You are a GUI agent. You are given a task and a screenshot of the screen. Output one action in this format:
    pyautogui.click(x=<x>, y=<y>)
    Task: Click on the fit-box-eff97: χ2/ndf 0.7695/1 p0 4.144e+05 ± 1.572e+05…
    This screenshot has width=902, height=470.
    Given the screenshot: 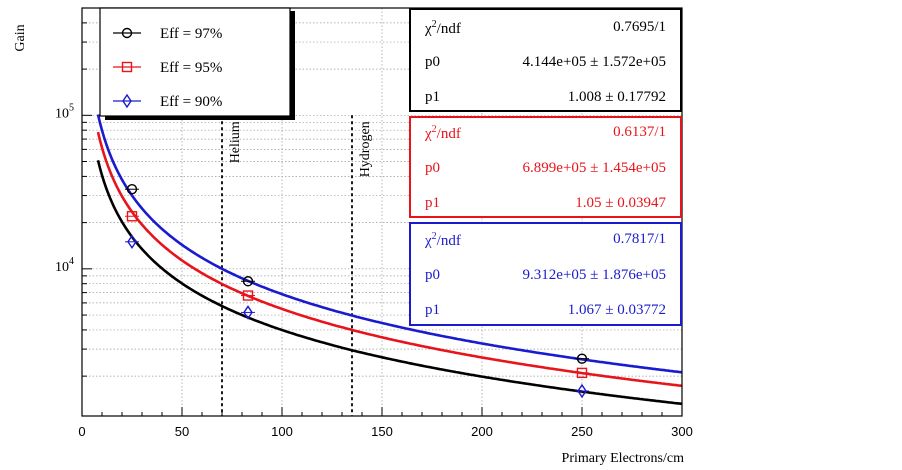 What is the action you would take?
    pyautogui.click(x=545, y=60)
    